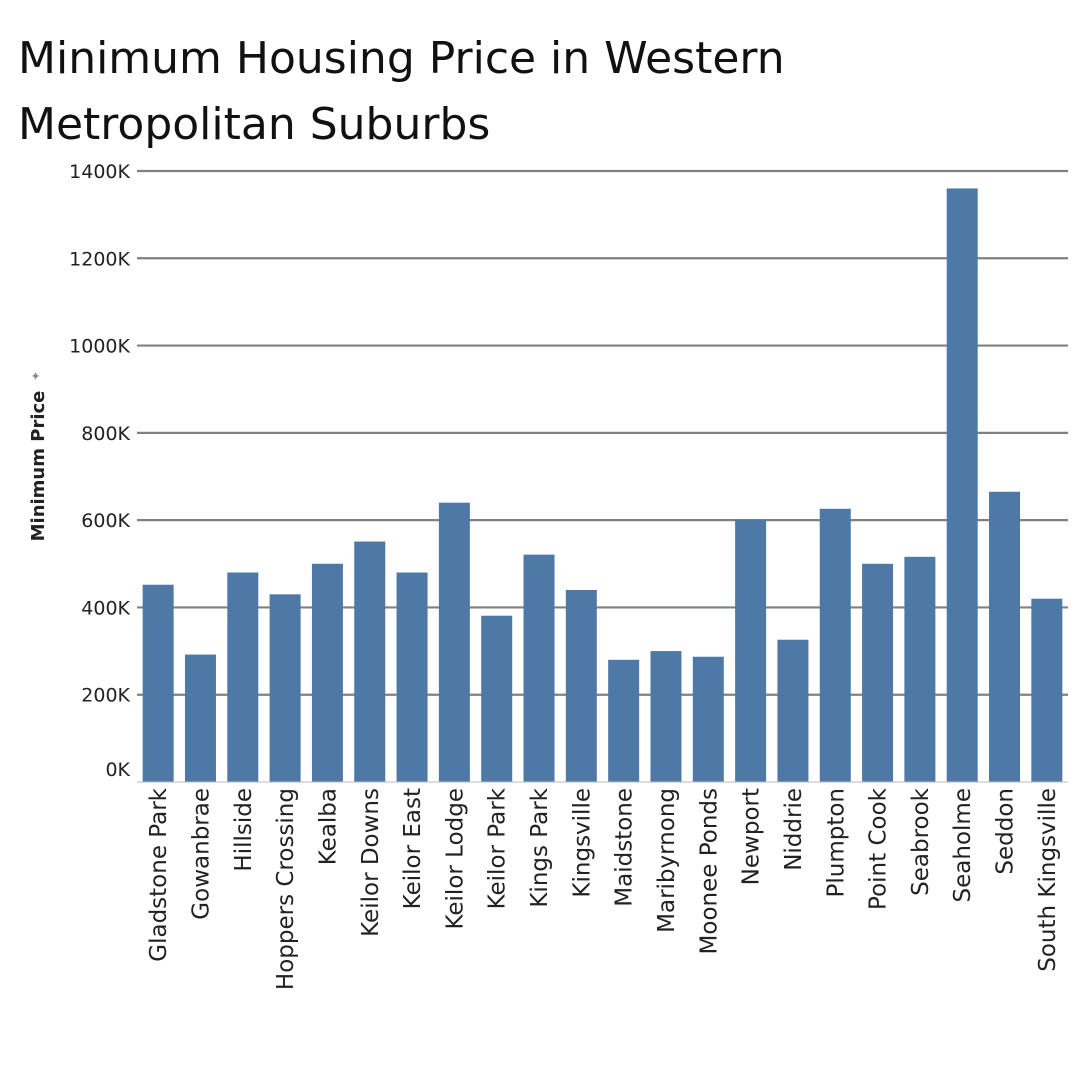 This screenshot has width=1080, height=1080. Describe the element at coordinates (117, 770) in the screenshot. I see `y-tick-label: 0K` at that location.